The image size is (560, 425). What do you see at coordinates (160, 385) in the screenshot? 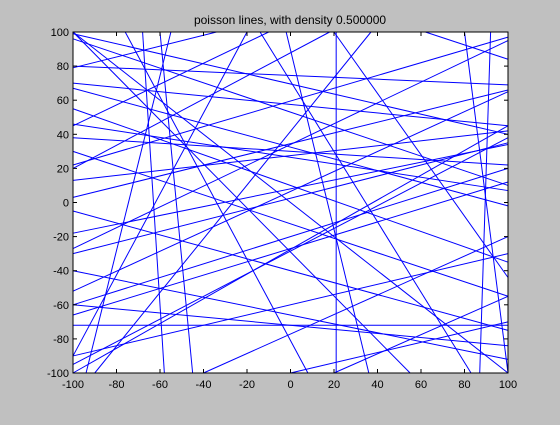
I see `x-tick-label: -60` at bounding box center [160, 385].